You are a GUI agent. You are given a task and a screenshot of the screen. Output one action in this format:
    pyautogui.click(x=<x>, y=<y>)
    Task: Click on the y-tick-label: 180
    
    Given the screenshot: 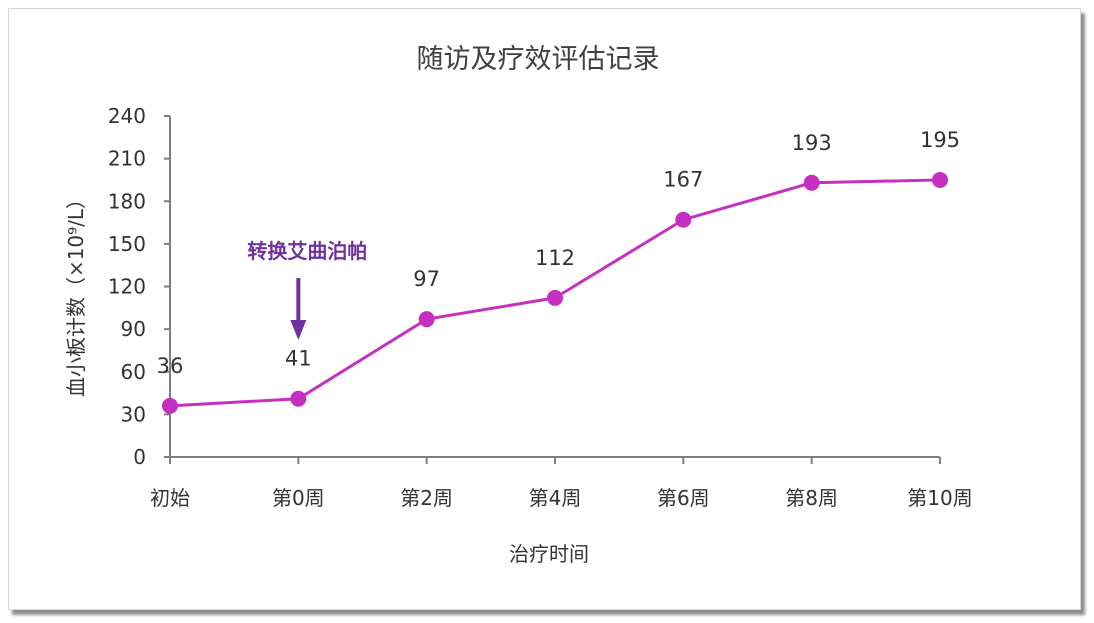 What is the action you would take?
    pyautogui.click(x=127, y=201)
    